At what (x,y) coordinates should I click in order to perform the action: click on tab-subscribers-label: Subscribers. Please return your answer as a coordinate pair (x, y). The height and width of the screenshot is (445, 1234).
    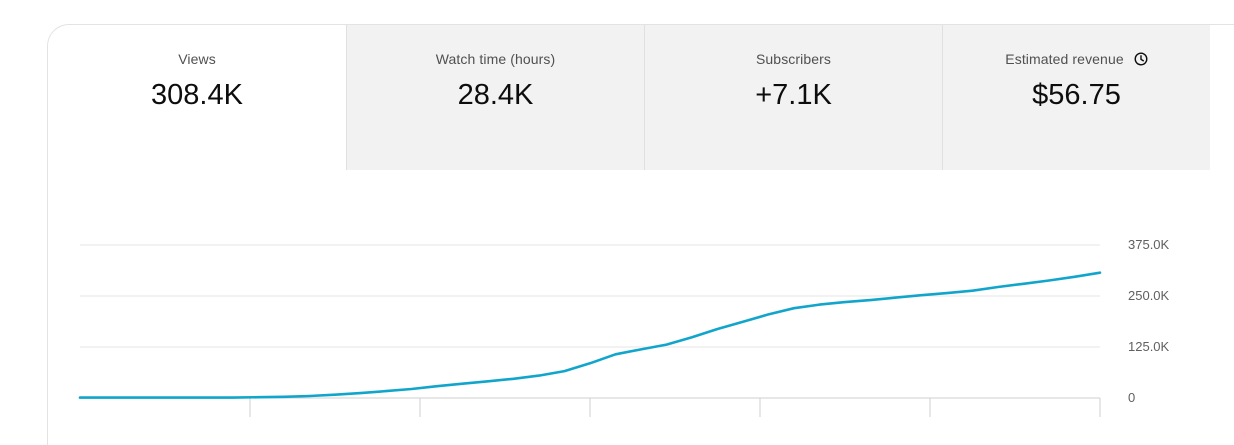
    Looking at the image, I should click on (793, 59).